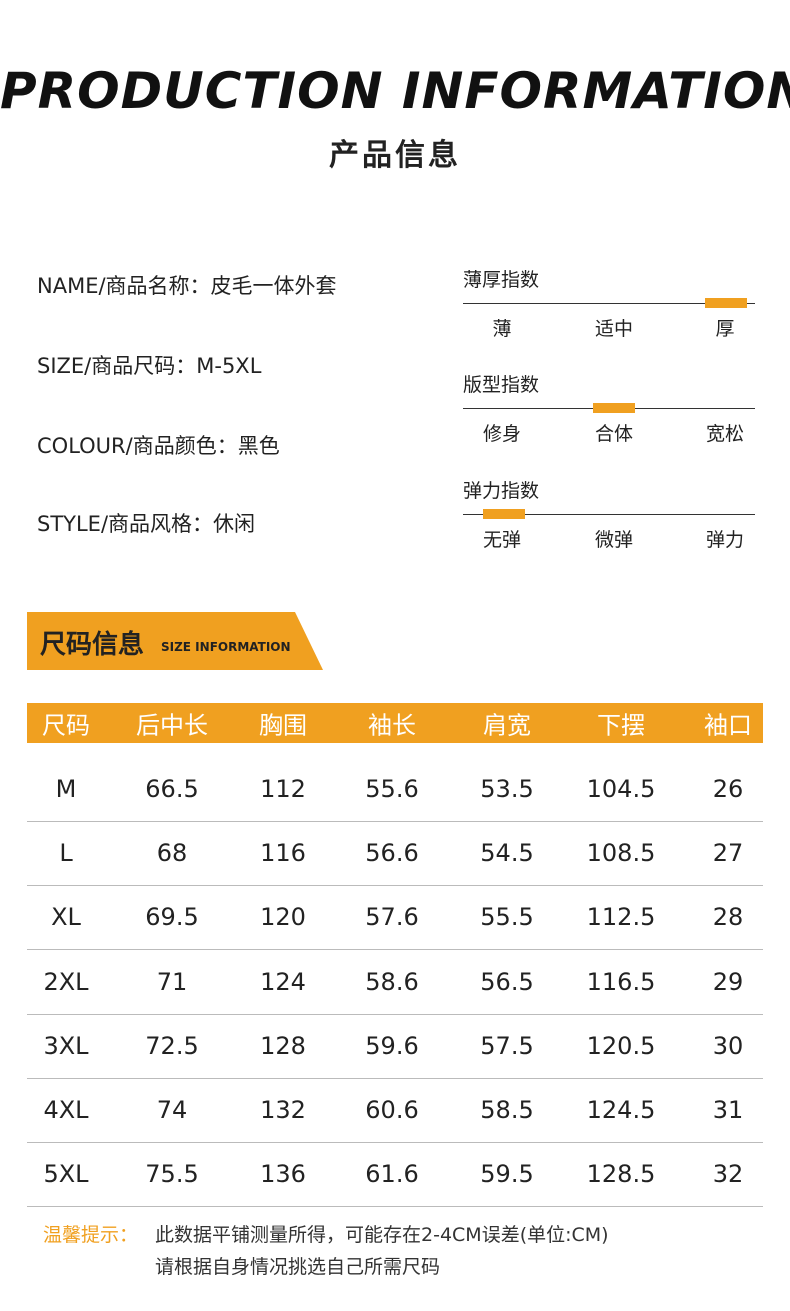 The height and width of the screenshot is (1311, 790). Describe the element at coordinates (392, 1110) in the screenshot. I see `table-cell: 60.6` at that location.